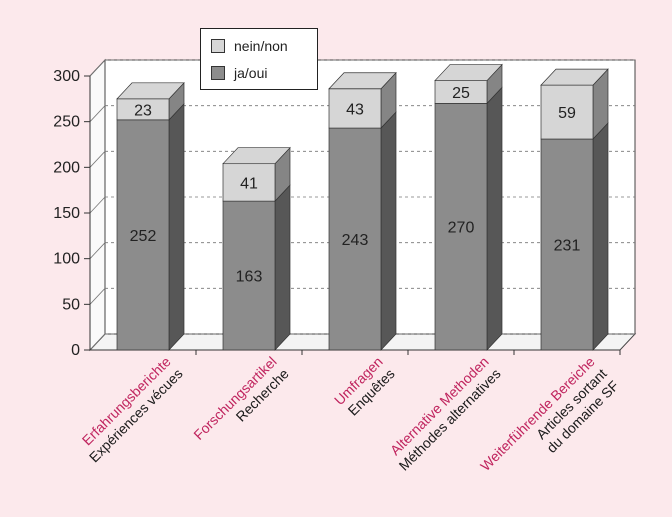 Image resolution: width=672 pixels, height=517 pixels. Describe the element at coordinates (218, 73) in the screenshot. I see `legend-swatch-ja` at that location.